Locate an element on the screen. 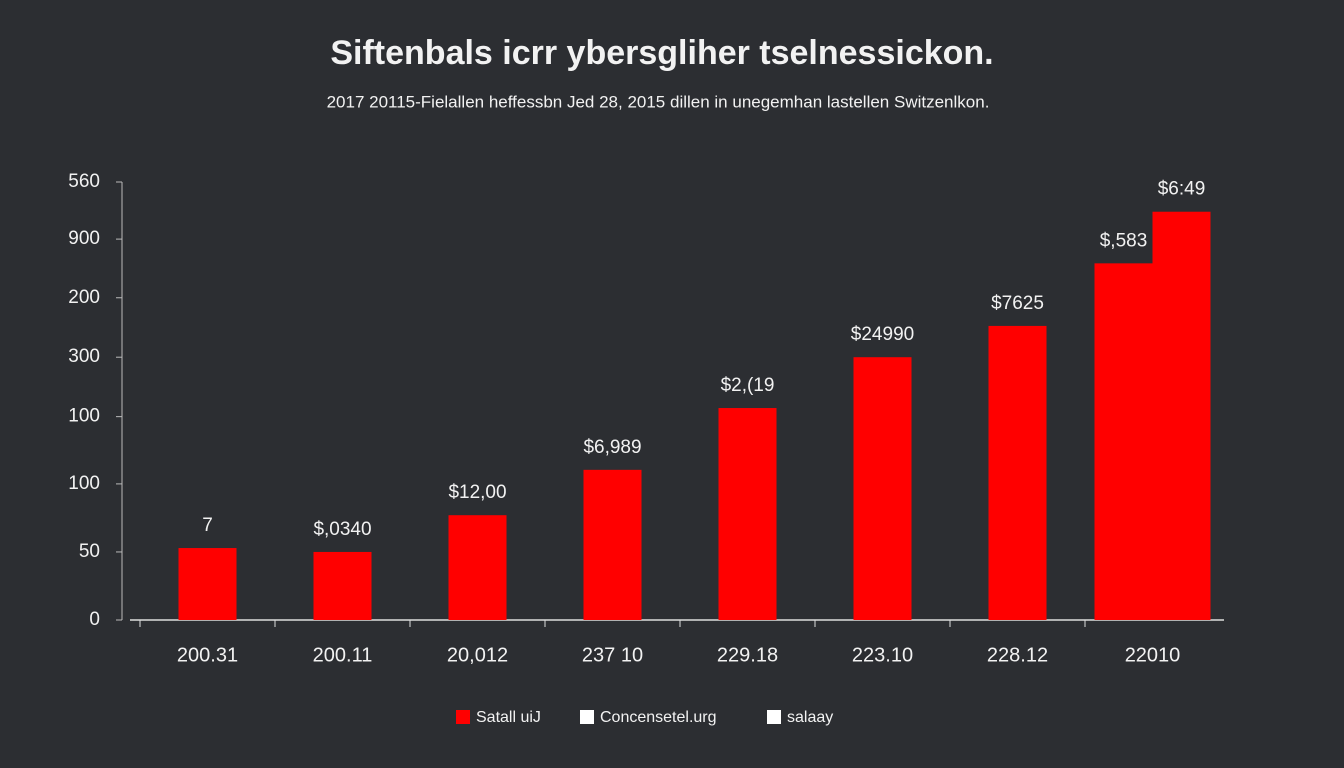 The width and height of the screenshot is (1344, 768). legend-label: Concensetel.urg is located at coordinates (658, 717).